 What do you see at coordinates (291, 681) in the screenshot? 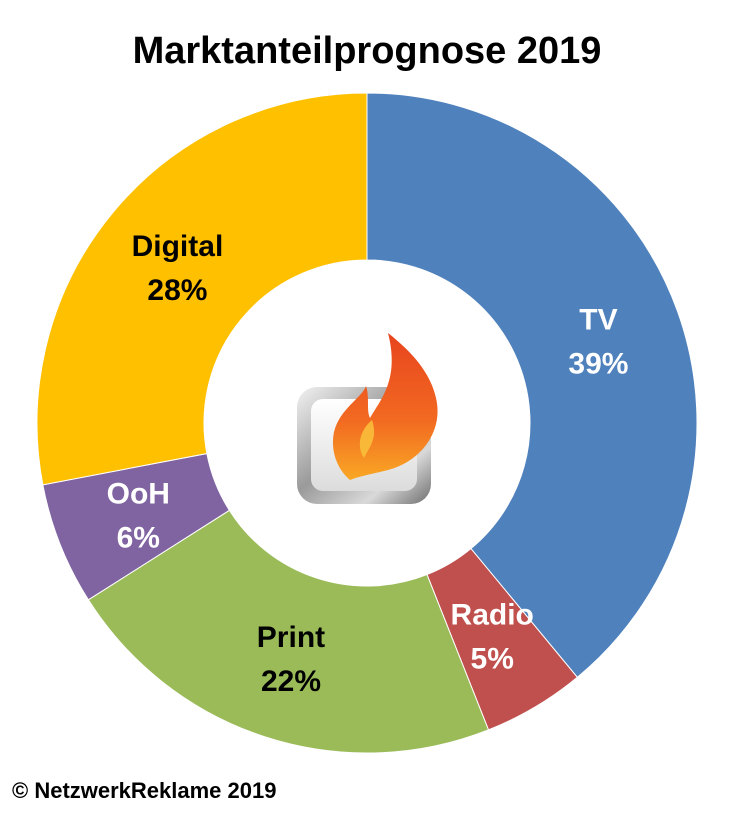
I see `slice-value-print: 22%` at bounding box center [291, 681].